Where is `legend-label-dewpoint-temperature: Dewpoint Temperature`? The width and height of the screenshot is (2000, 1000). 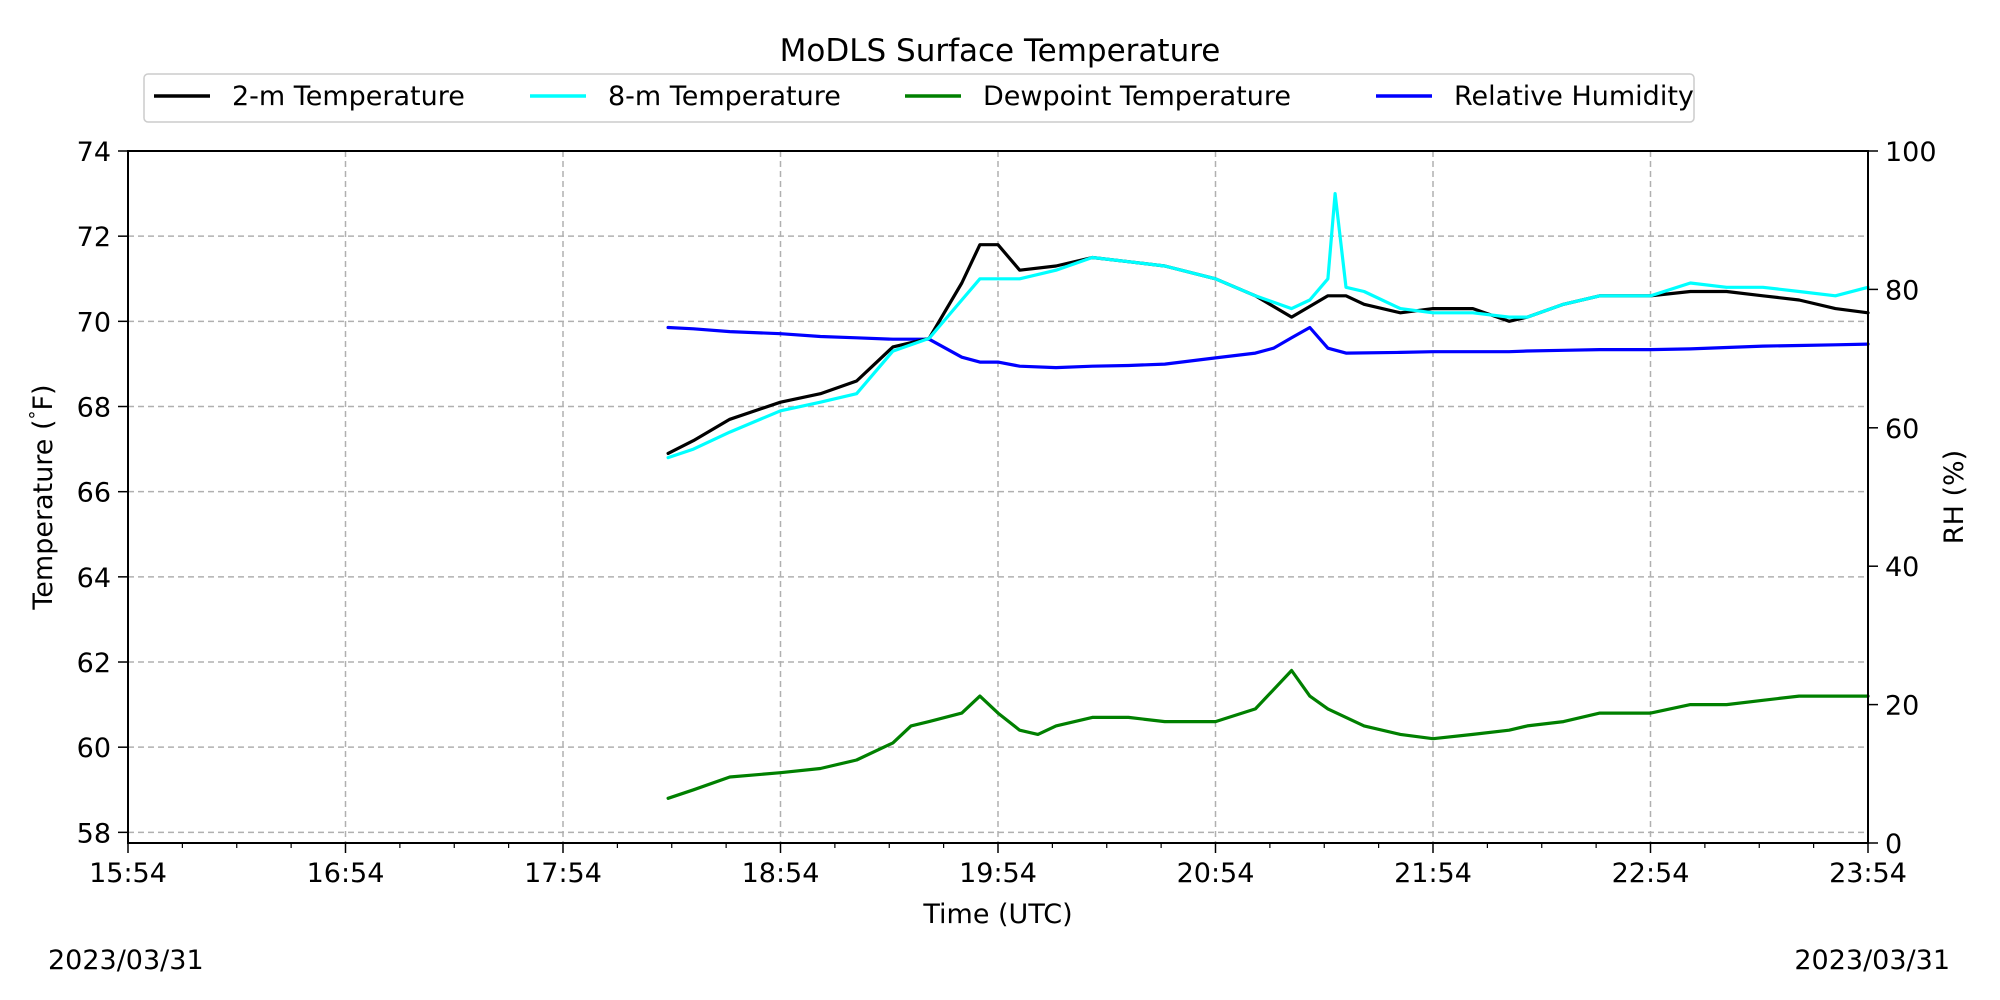 legend-label-dewpoint-temperature: Dewpoint Temperature is located at coordinates (1137, 96).